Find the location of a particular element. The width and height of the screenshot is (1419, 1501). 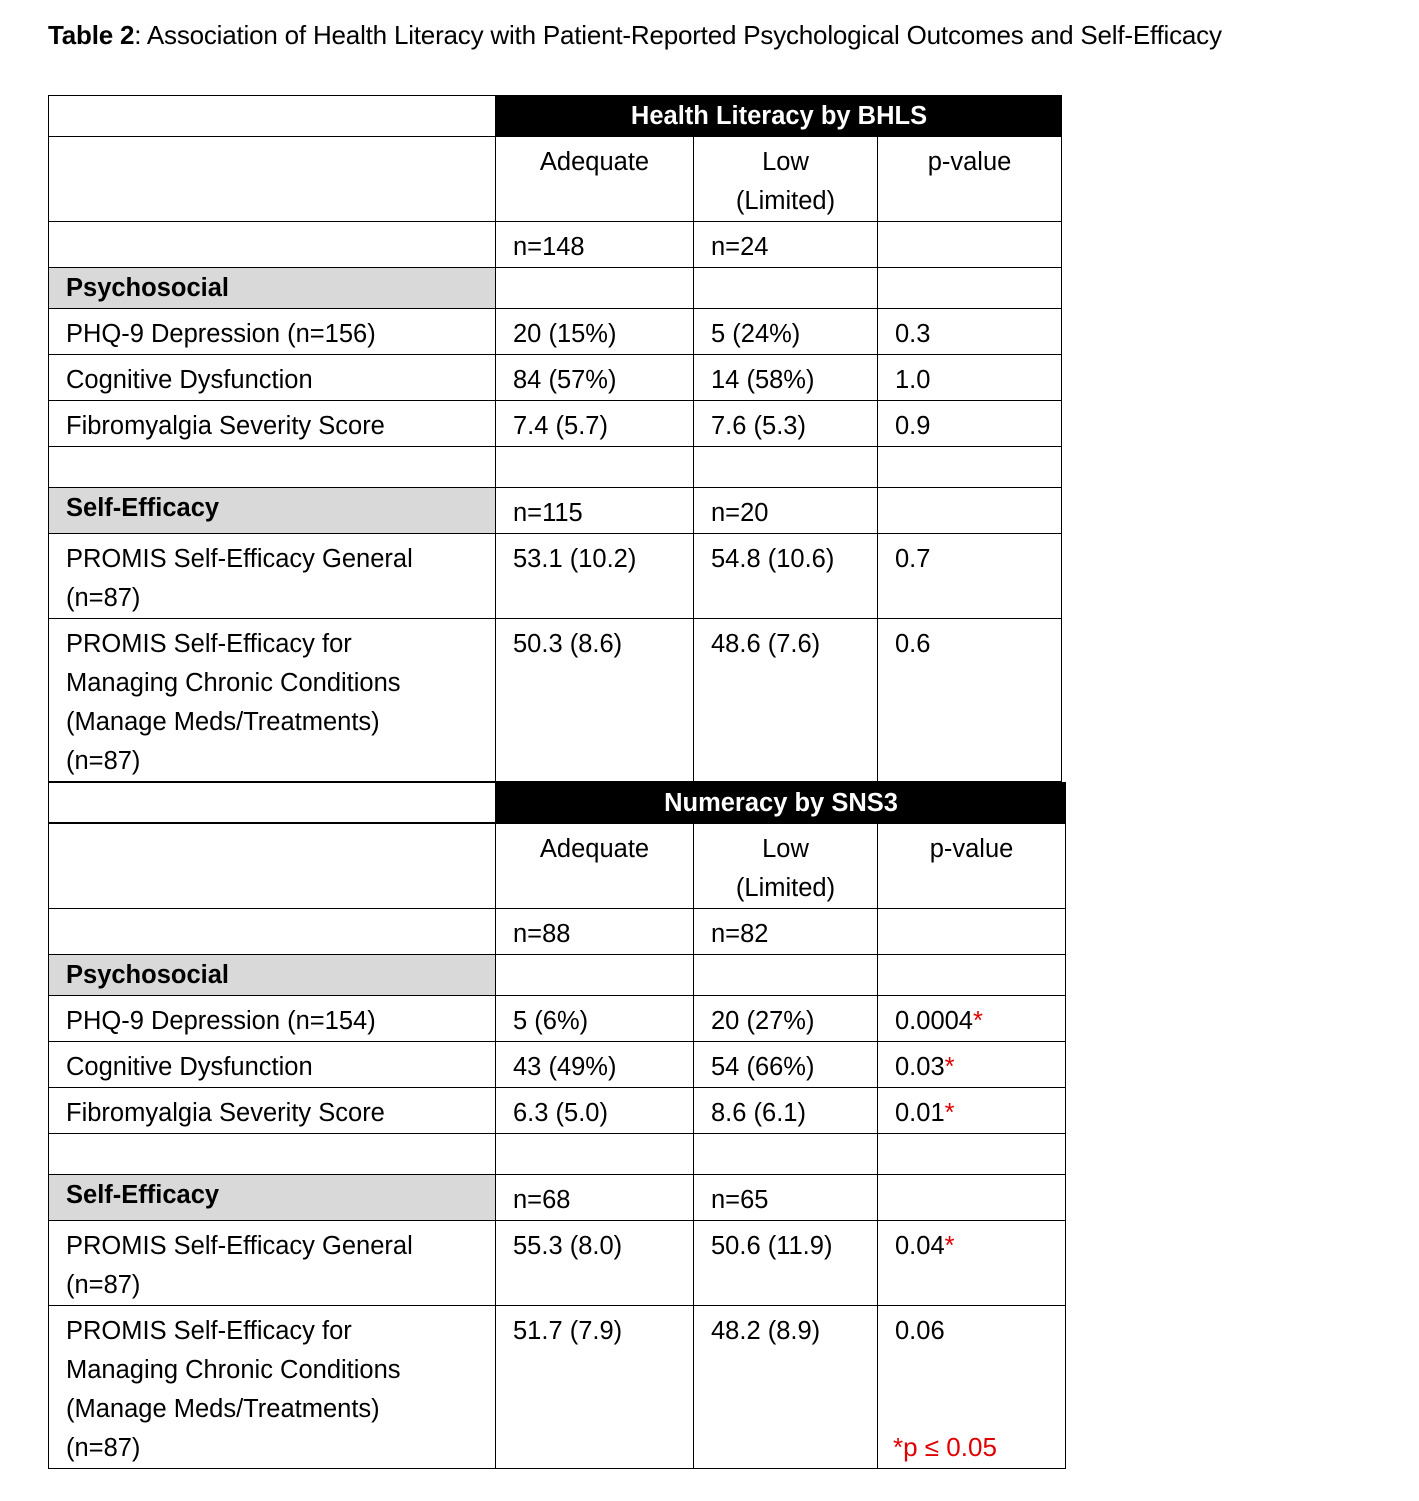

n-adequate-text: n=115 is located at coordinates (548, 513).